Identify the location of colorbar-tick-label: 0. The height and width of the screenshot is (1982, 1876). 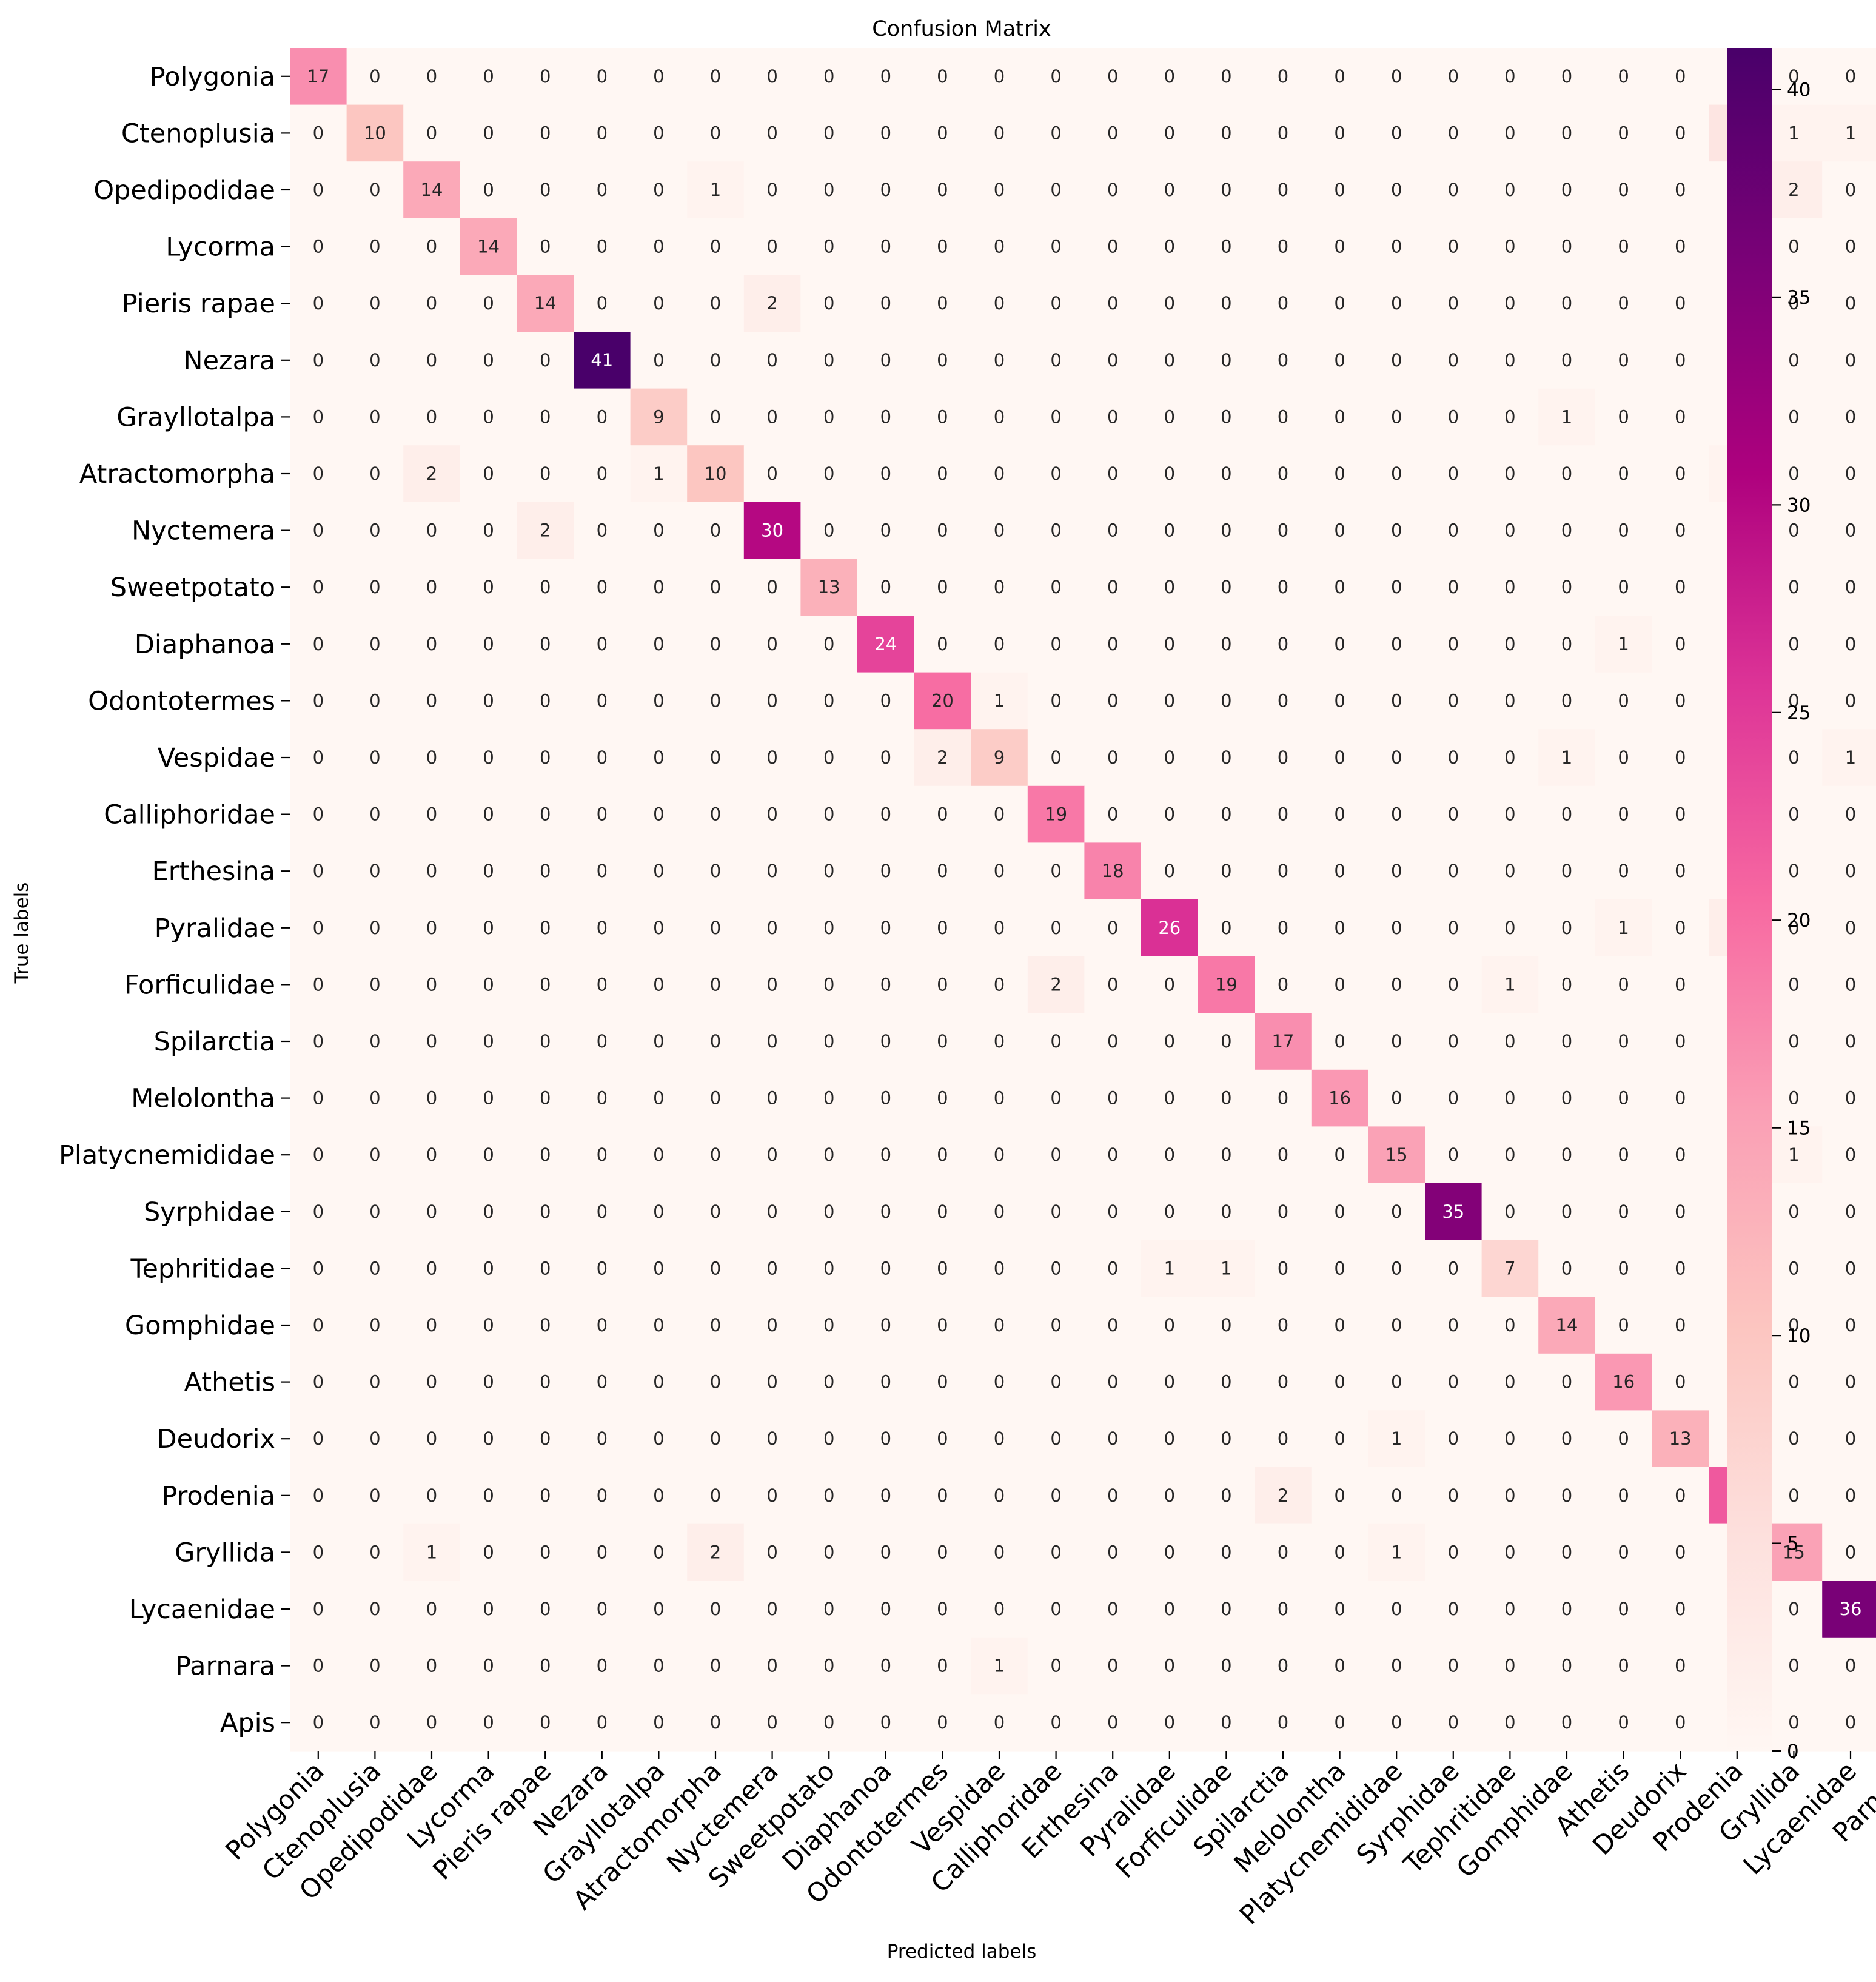
(1793, 1751).